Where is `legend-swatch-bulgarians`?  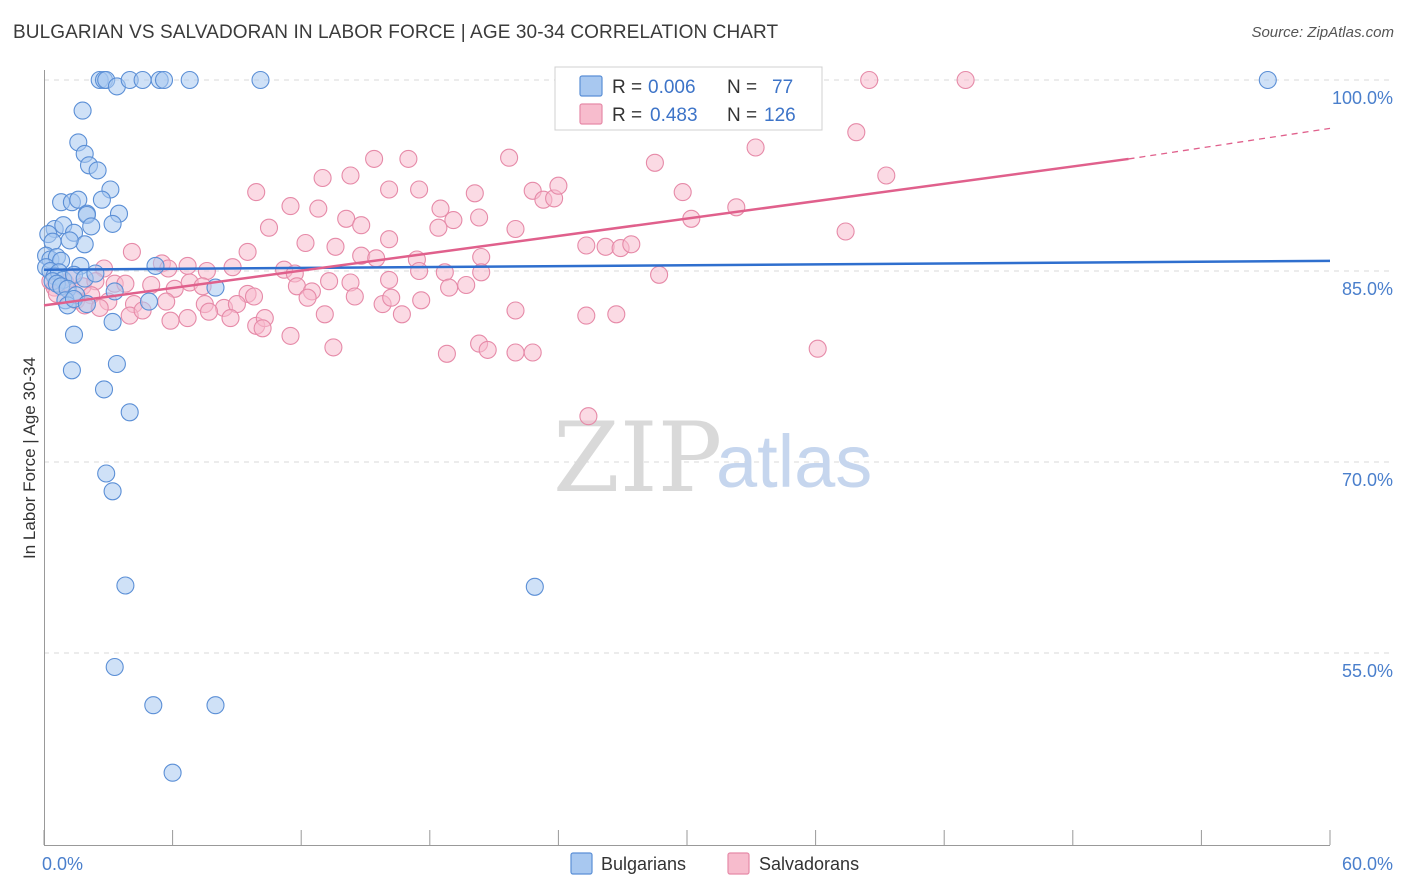 legend-swatch-bulgarians is located at coordinates (581, 863).